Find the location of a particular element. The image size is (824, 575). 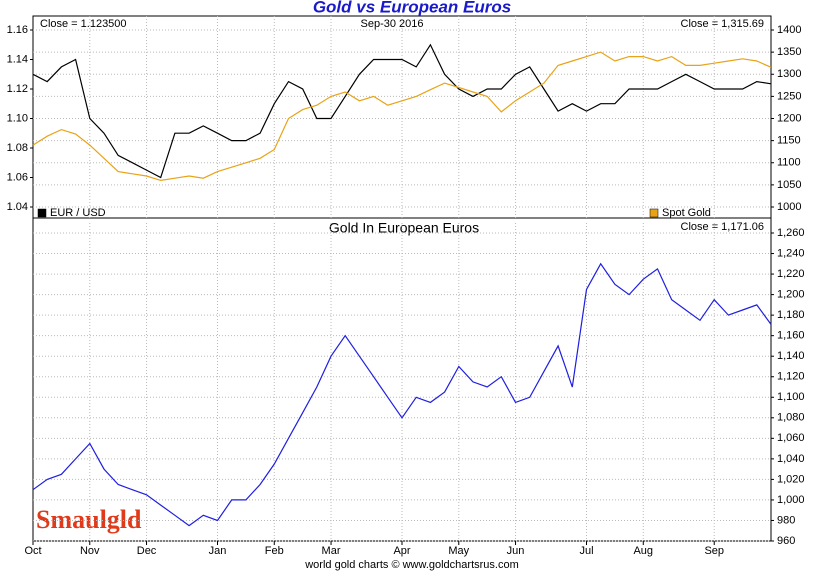

y-tick-label: 980 is located at coordinates (786, 520).